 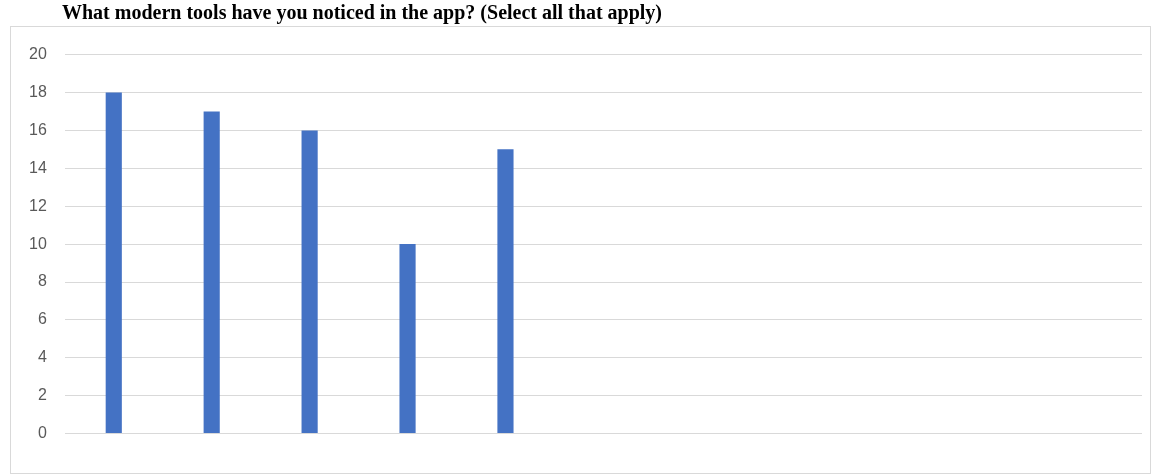 What do you see at coordinates (38, 129) in the screenshot?
I see `y-tick-label: 16` at bounding box center [38, 129].